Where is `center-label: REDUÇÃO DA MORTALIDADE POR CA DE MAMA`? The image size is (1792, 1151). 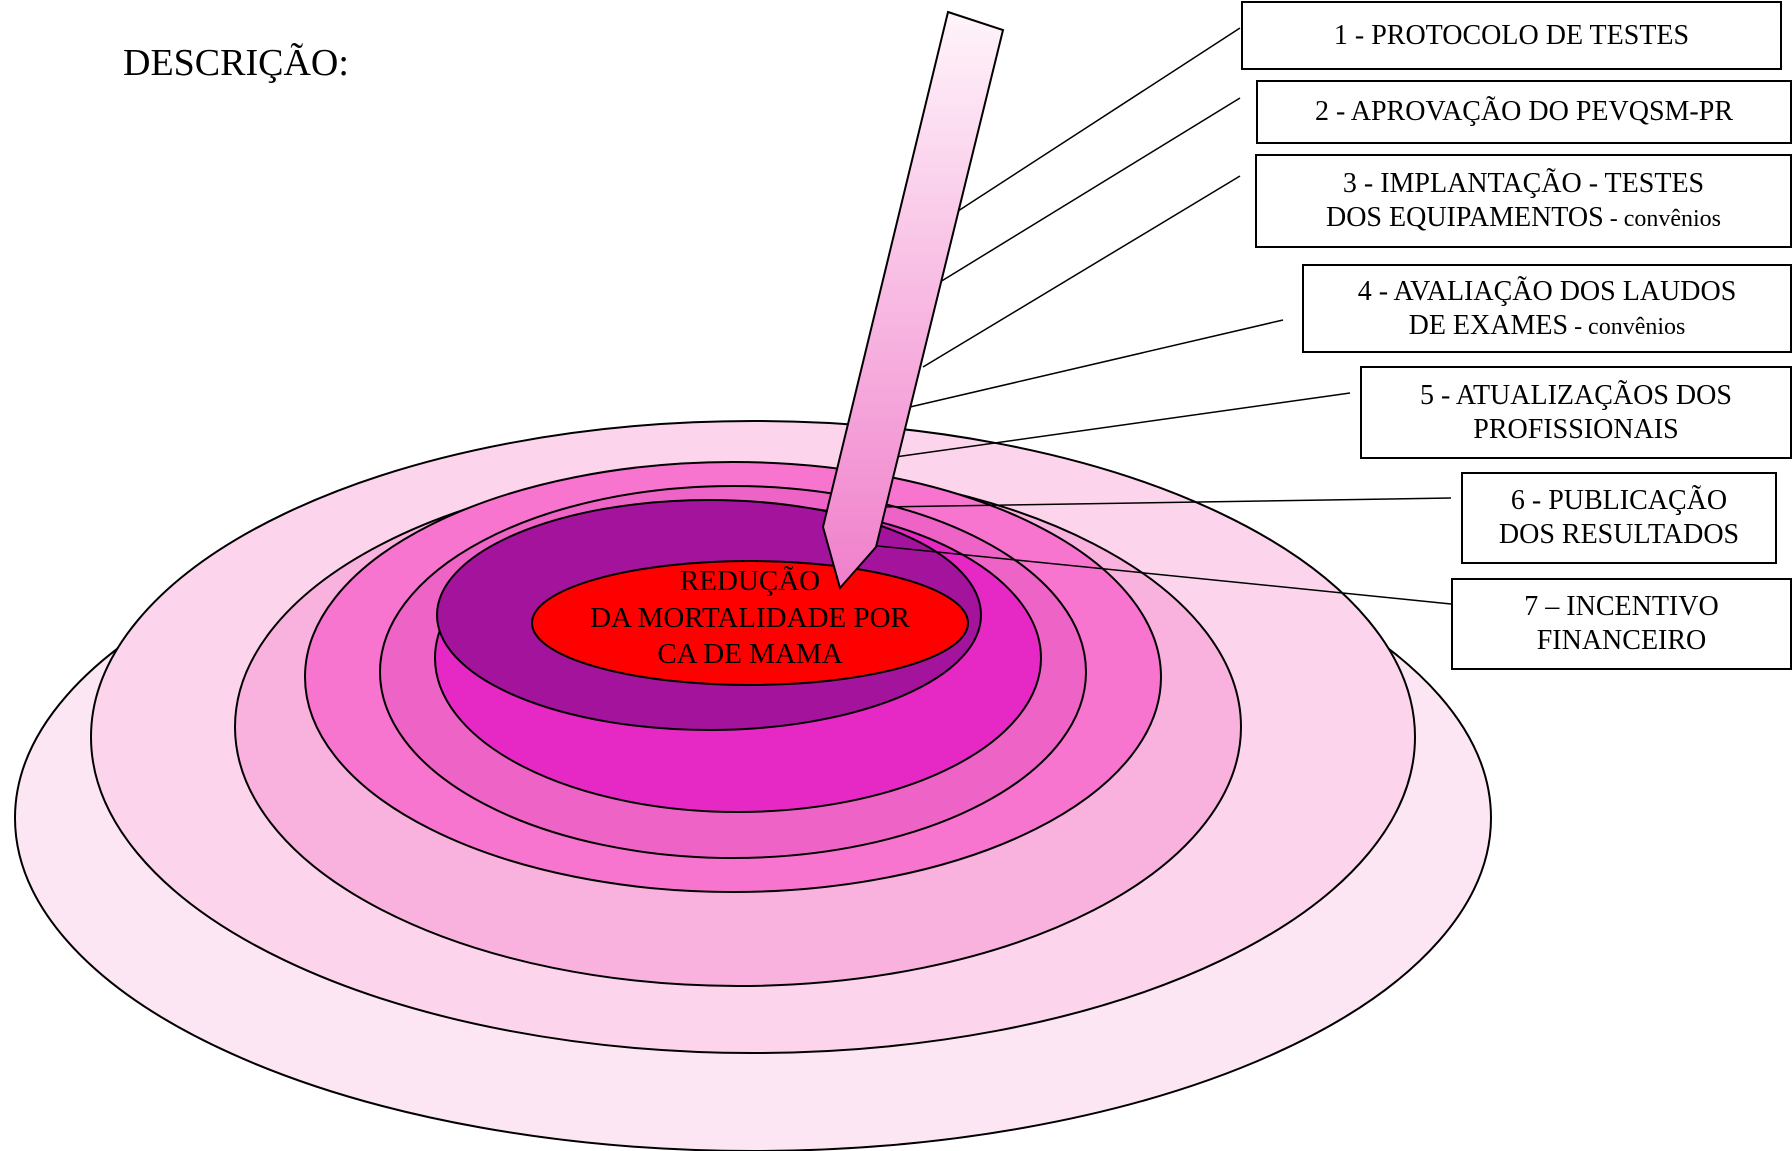
center-label: REDUÇÃO DA MORTALIDADE POR CA DE MAMA is located at coordinates (750, 618).